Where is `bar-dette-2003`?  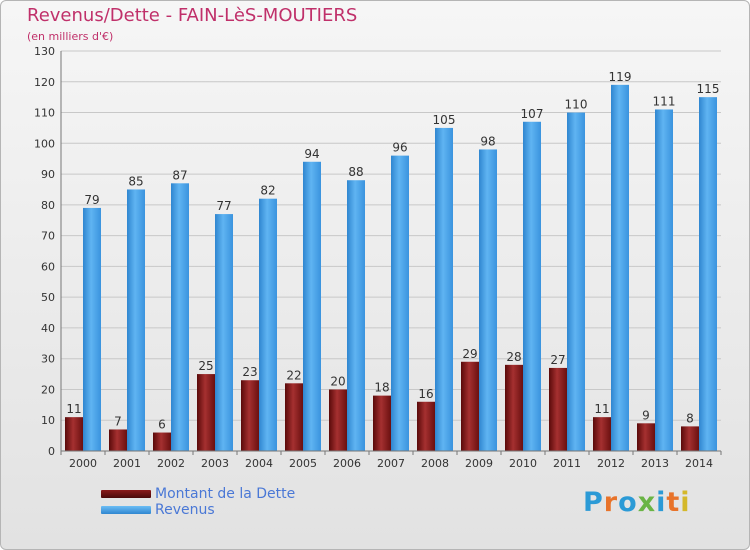
bar-dette-2003 is located at coordinates (206, 412).